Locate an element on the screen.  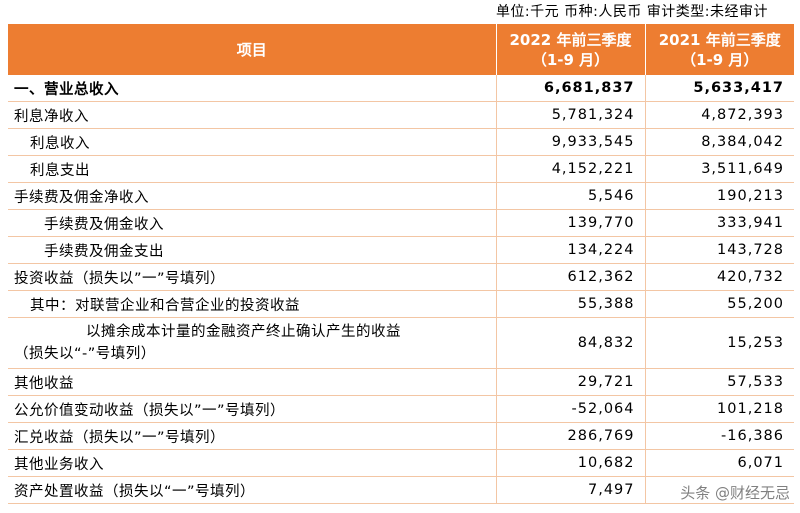
value-2021: 333,941 is located at coordinates (719, 223).